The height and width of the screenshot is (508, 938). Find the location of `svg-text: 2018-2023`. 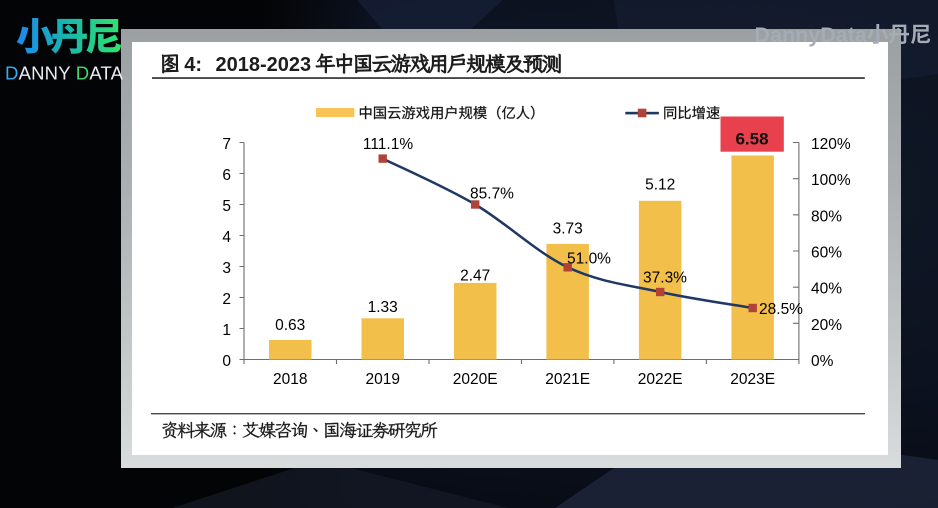

svg-text: 2018-2023 is located at coordinates (264, 65).